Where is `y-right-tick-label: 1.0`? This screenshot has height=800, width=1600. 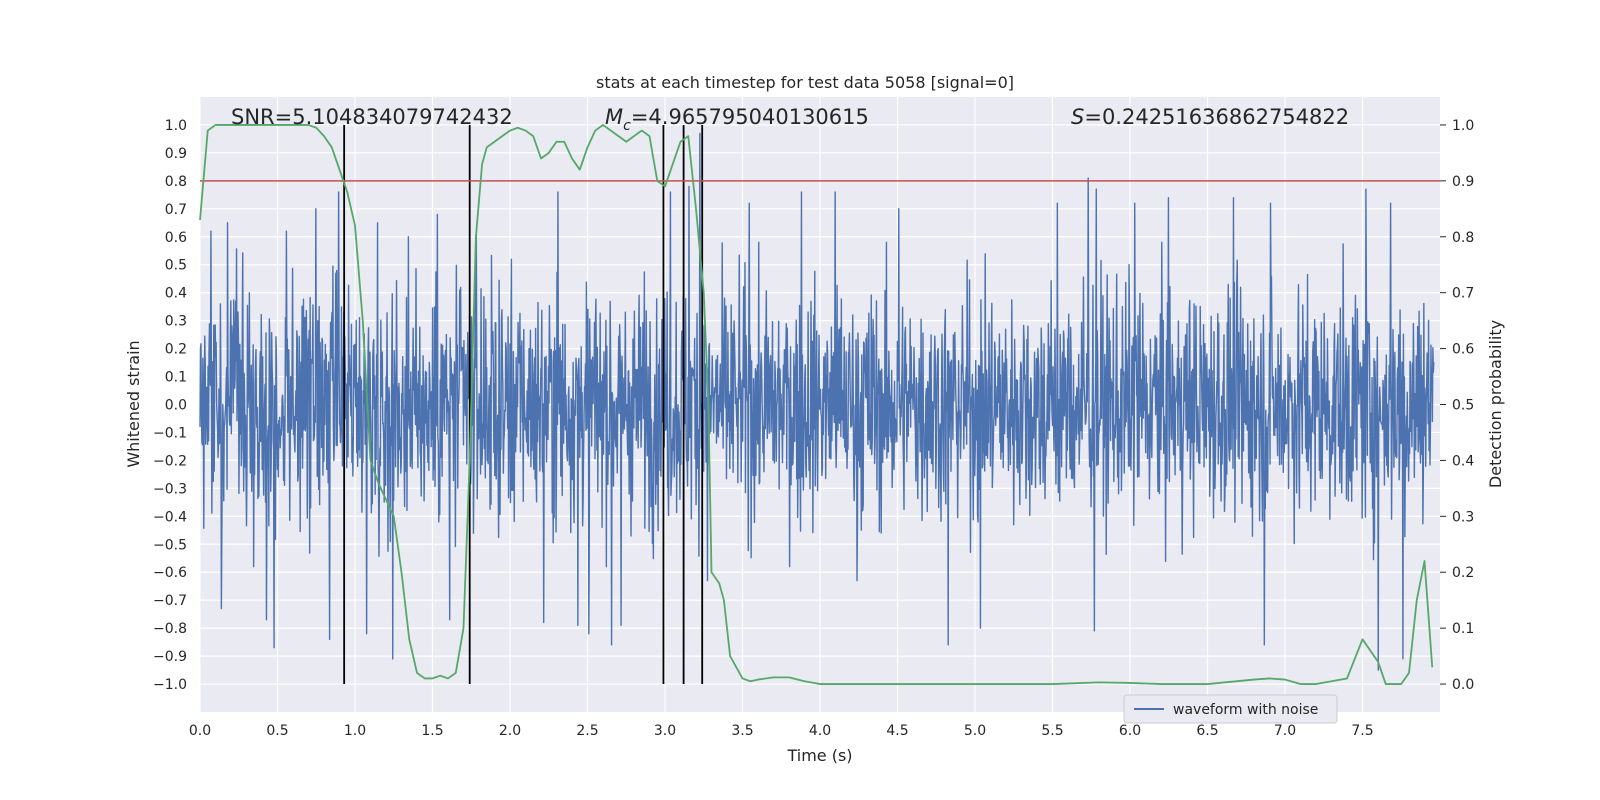 y-right-tick-label: 1.0 is located at coordinates (1463, 126).